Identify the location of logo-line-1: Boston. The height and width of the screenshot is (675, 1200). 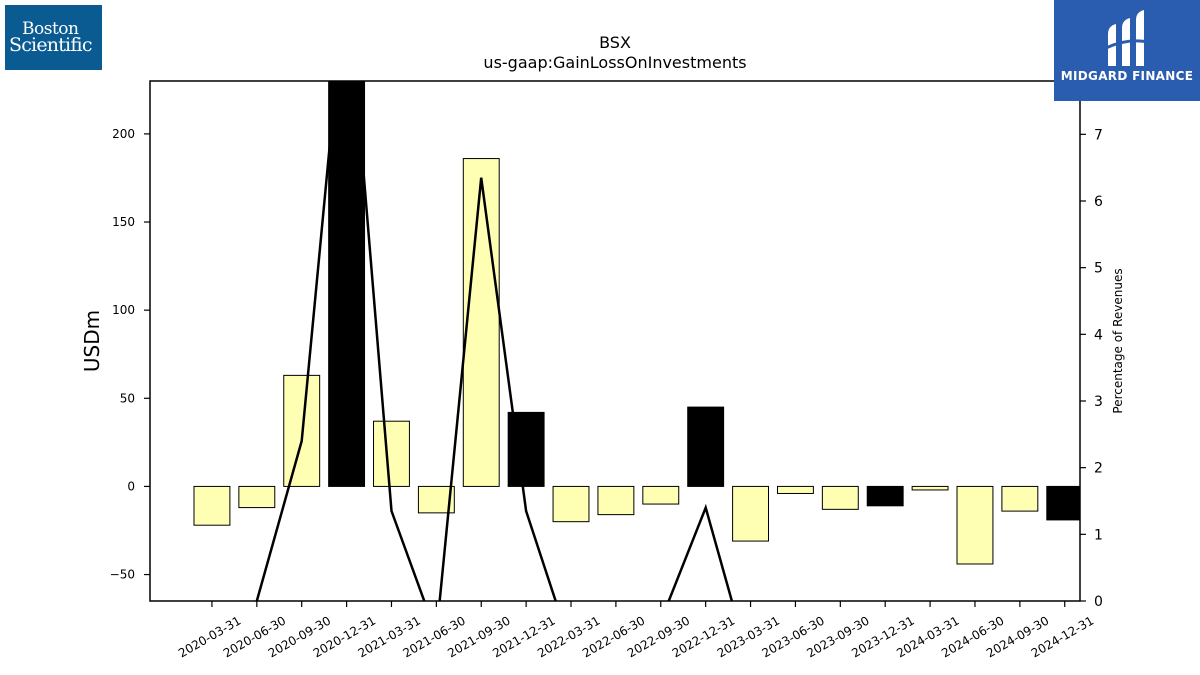
(50, 29).